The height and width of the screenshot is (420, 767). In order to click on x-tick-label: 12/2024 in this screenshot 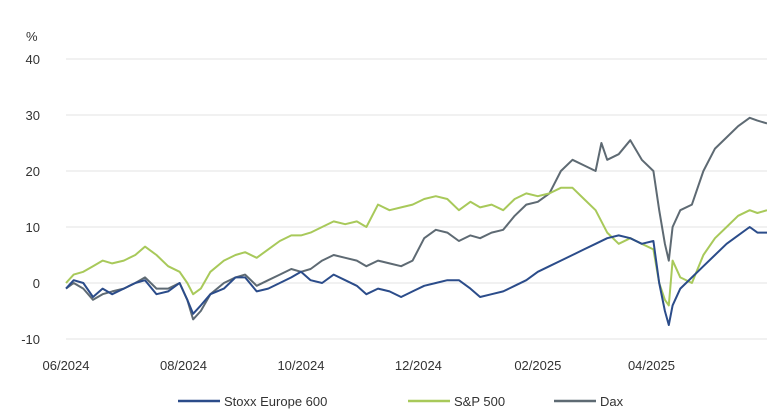, I will do `click(418, 365)`.